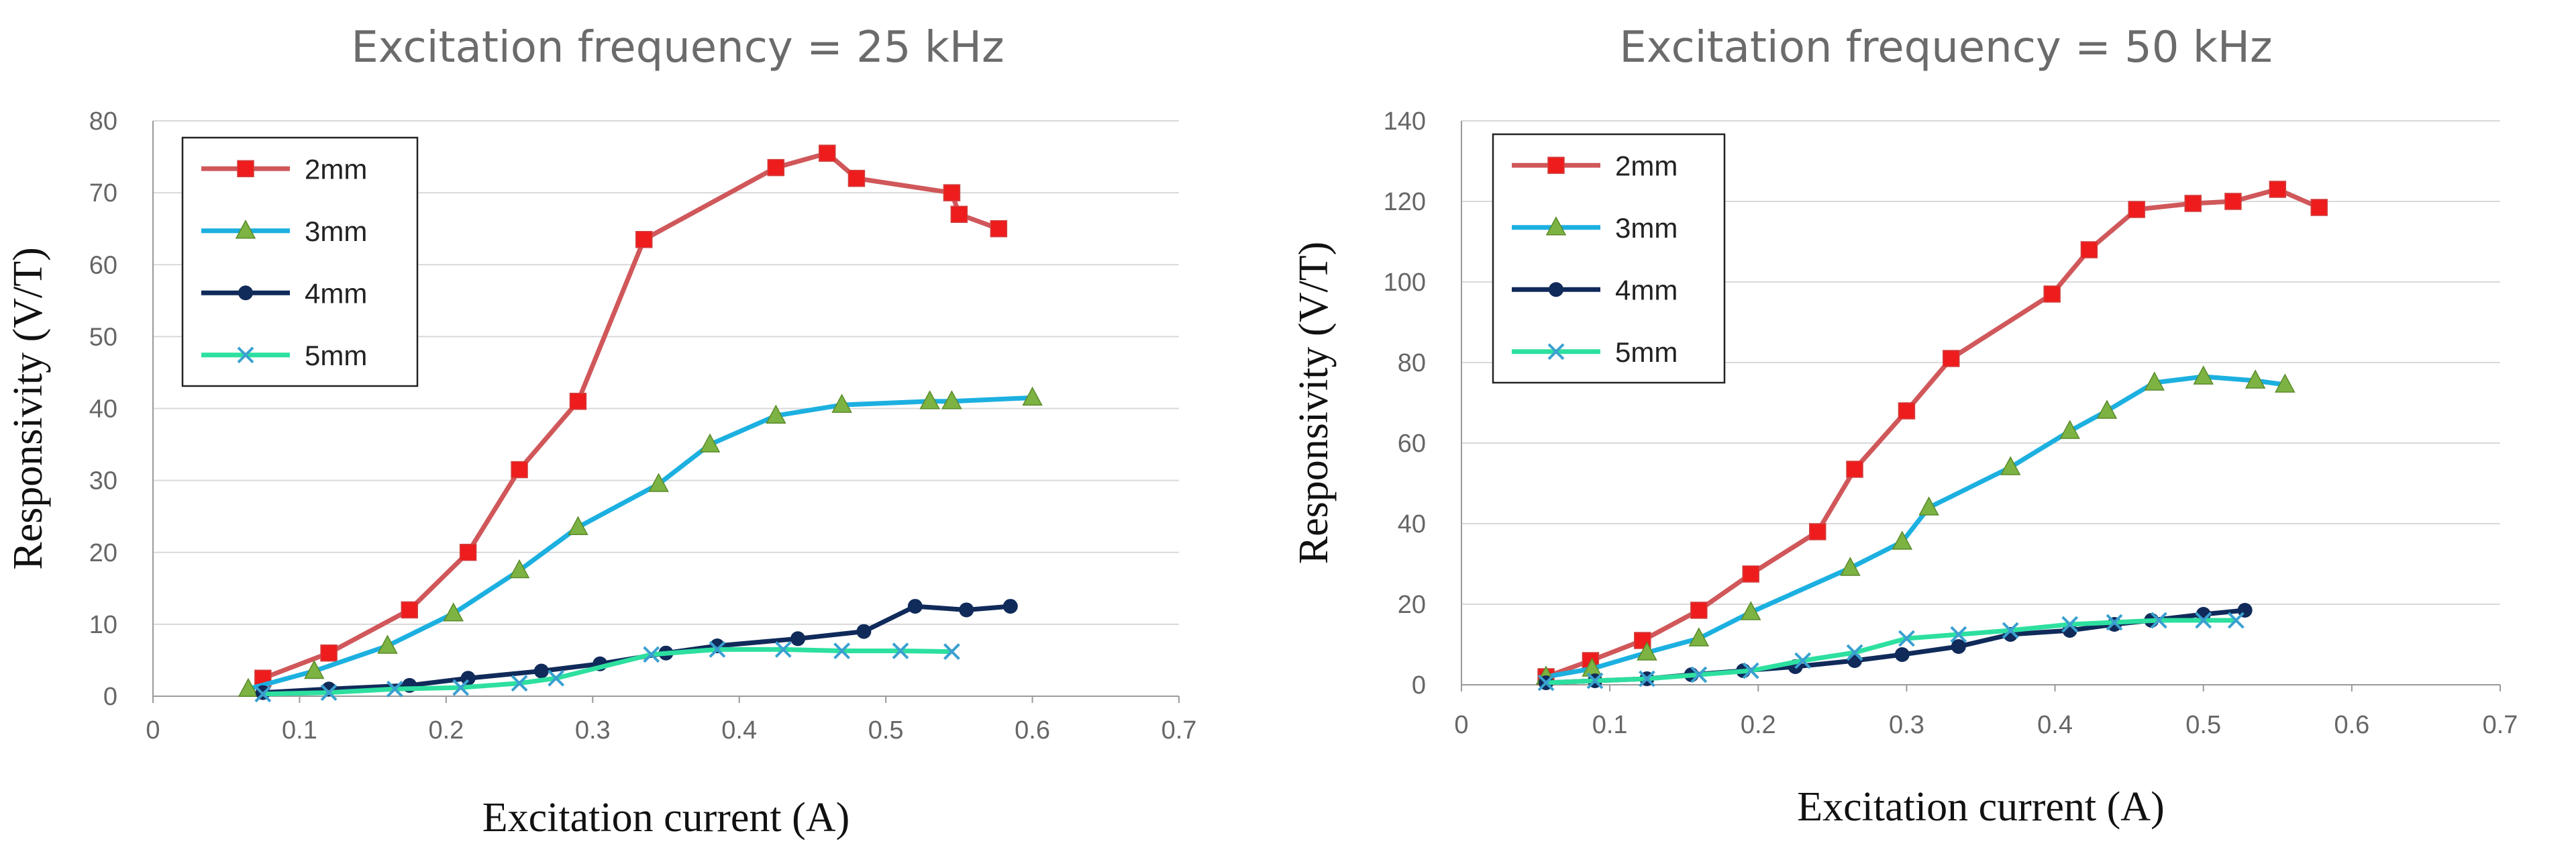  What do you see at coordinates (103, 193) in the screenshot?
I see `y-tick-label: 70` at bounding box center [103, 193].